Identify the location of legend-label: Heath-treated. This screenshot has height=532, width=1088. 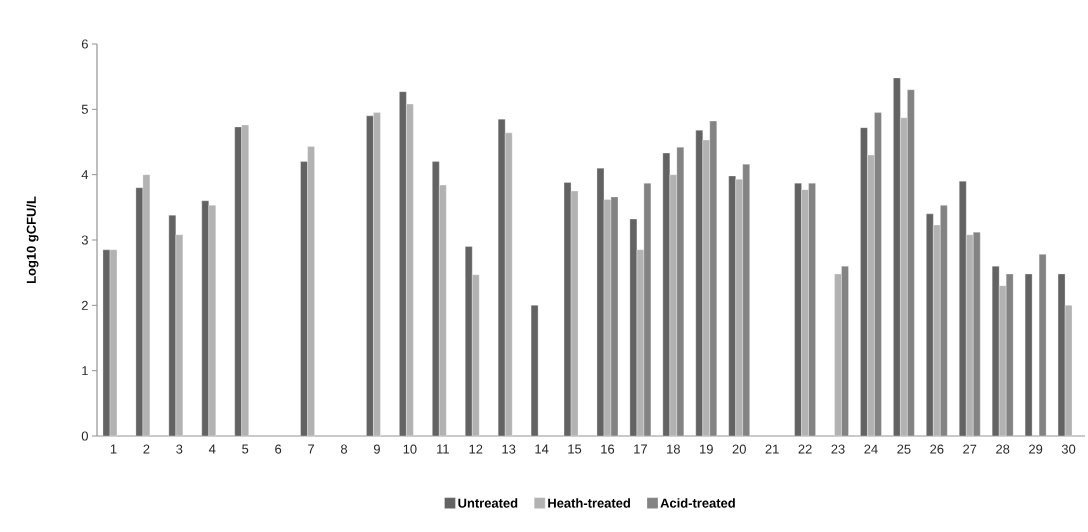
(589, 503).